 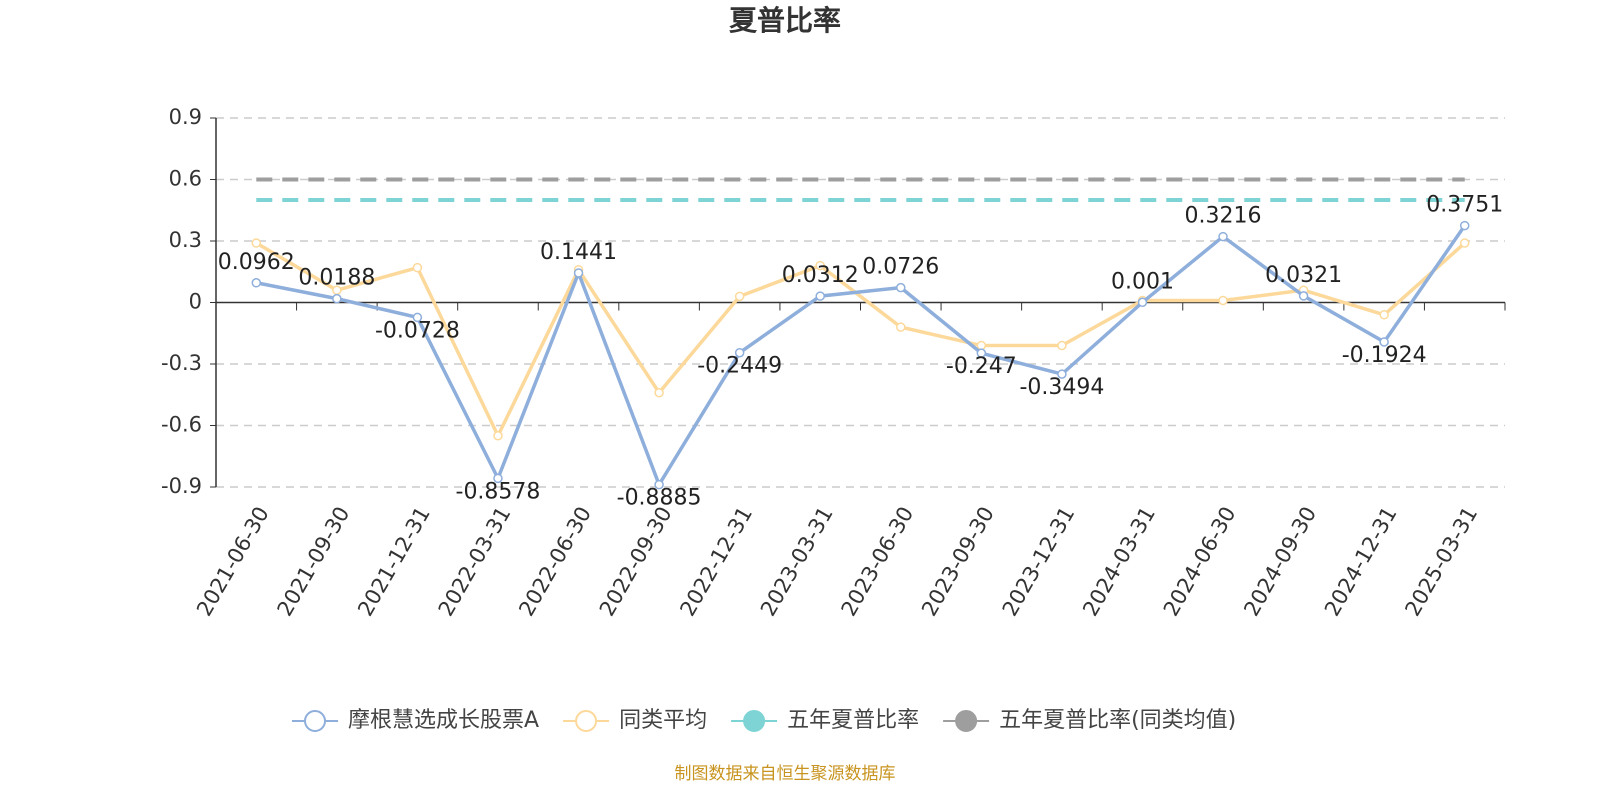 What do you see at coordinates (475, 562) in the screenshot?
I see `x-tick-label: 2022-03-31` at bounding box center [475, 562].